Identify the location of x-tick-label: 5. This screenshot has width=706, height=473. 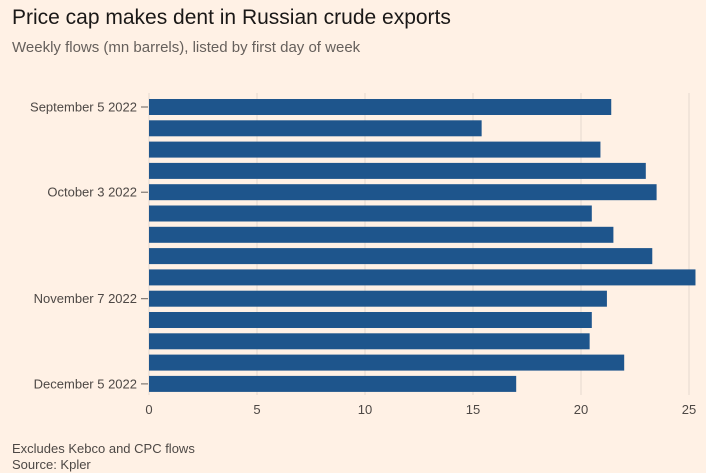
(256, 409).